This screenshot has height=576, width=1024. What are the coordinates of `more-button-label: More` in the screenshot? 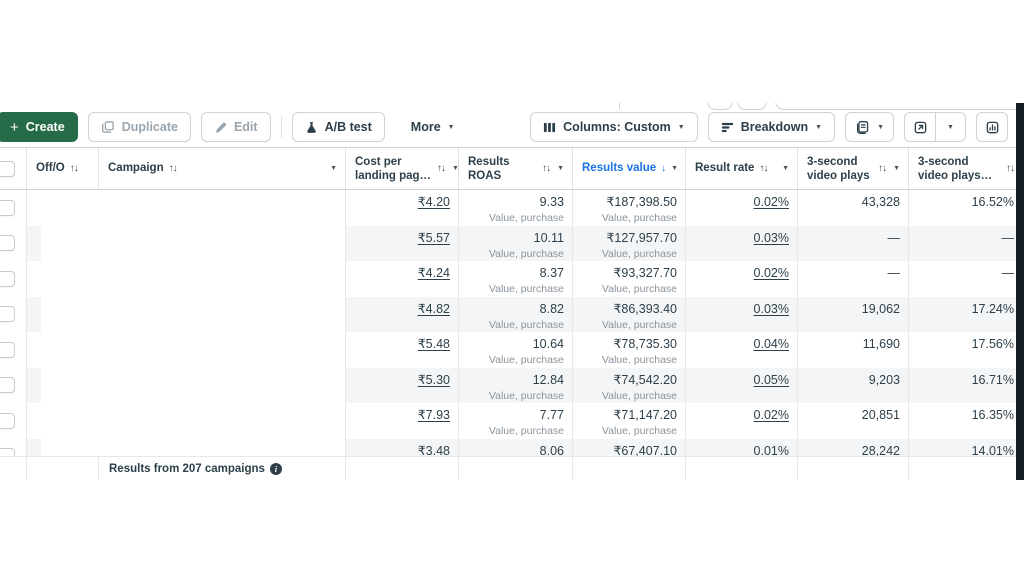 It's located at (425, 127).